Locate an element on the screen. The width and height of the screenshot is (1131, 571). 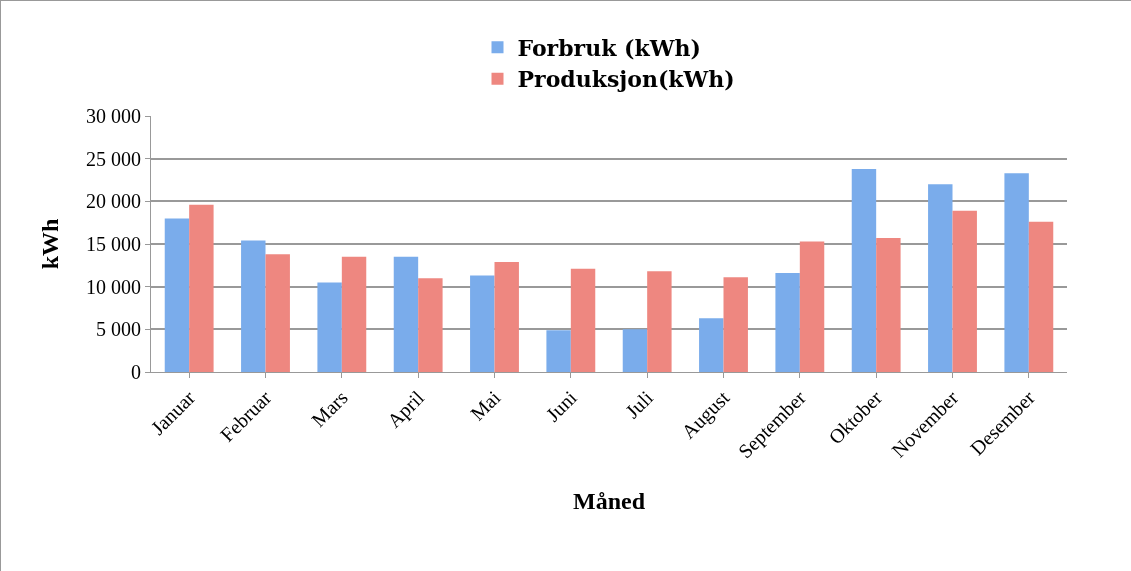
legend-label: Produksjon(kWh) is located at coordinates (626, 79).